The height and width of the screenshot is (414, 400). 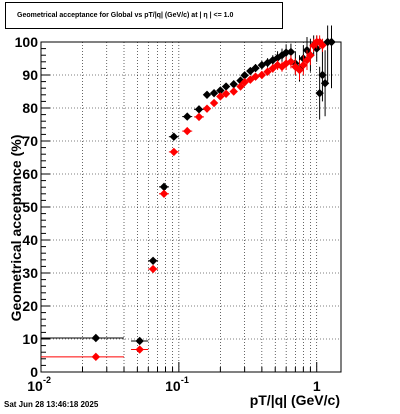 I want to click on y-tick-label: 50, so click(x=30, y=207).